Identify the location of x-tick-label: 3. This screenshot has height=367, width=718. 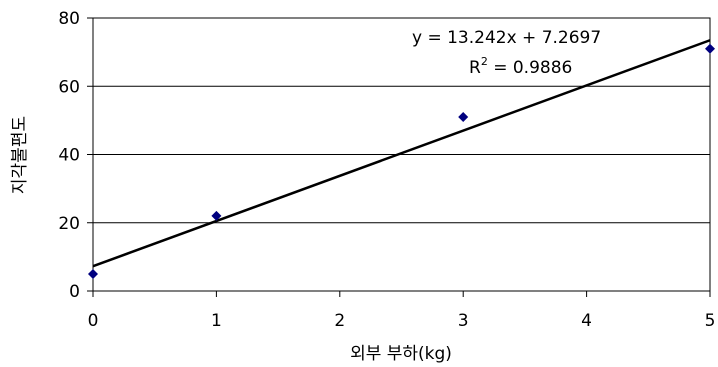
(463, 321).